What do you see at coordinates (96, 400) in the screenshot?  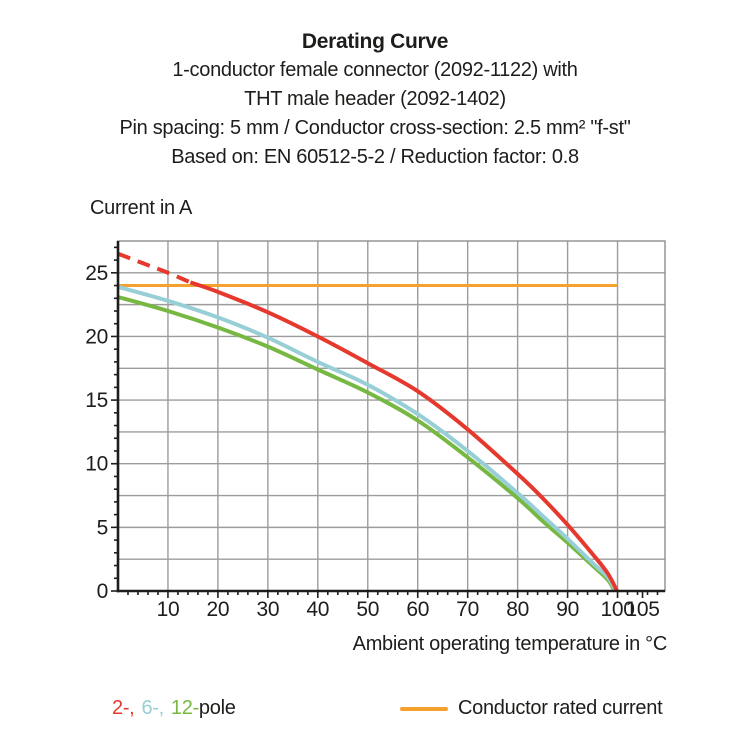 I see `svg-text: 15` at bounding box center [96, 400].